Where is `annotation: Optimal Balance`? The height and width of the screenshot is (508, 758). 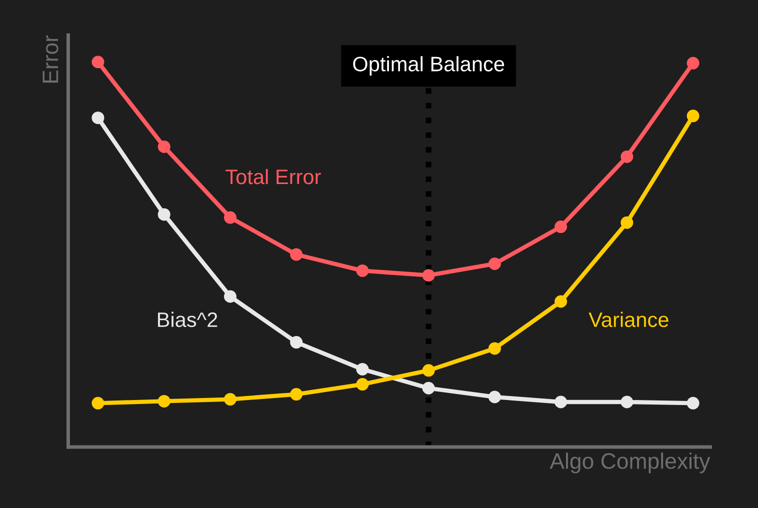
annotation: Optimal Balance is located at coordinates (428, 66).